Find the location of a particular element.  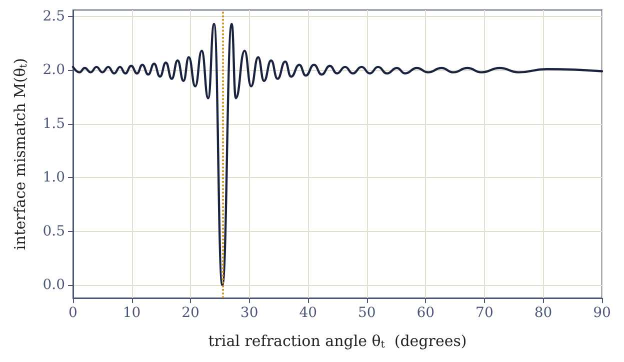

x-tick-label: 70 is located at coordinates (485, 313).